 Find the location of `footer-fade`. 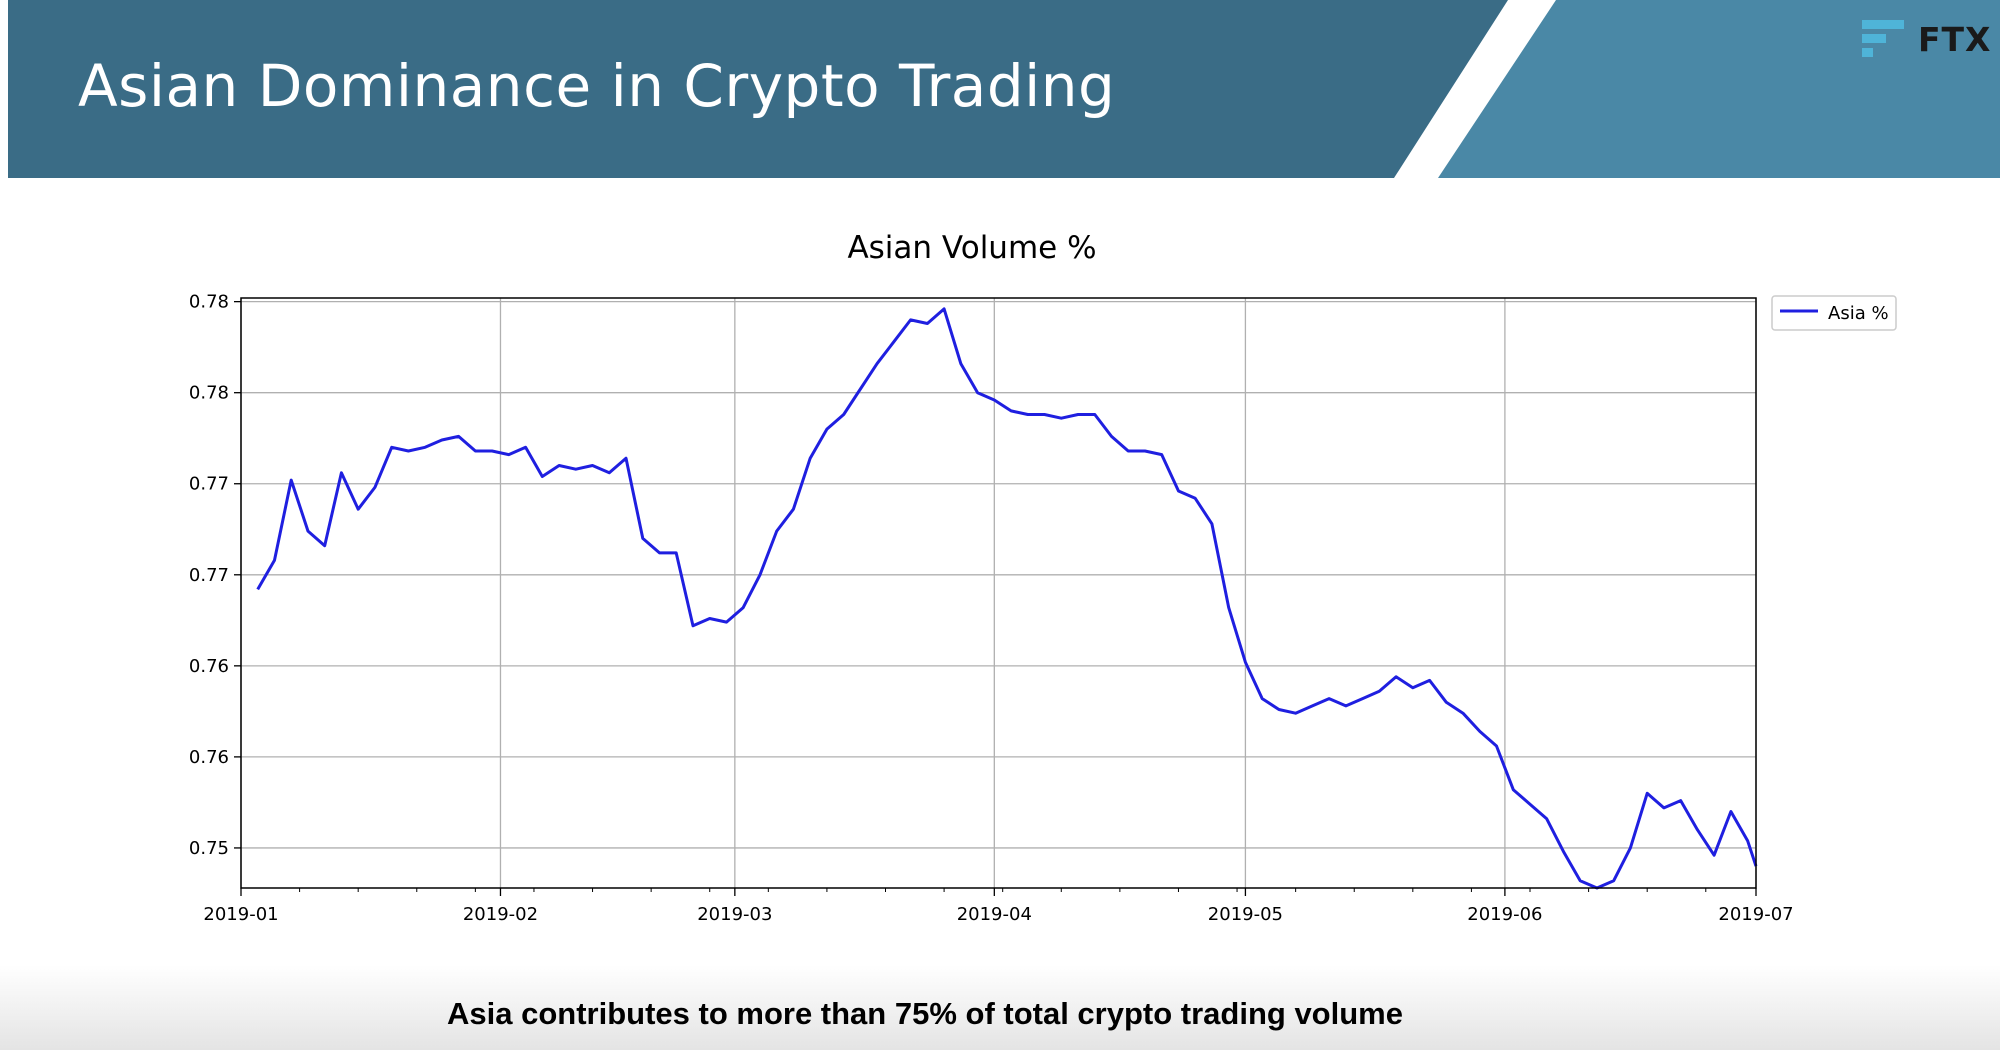

footer-fade is located at coordinates (1000, 1007).